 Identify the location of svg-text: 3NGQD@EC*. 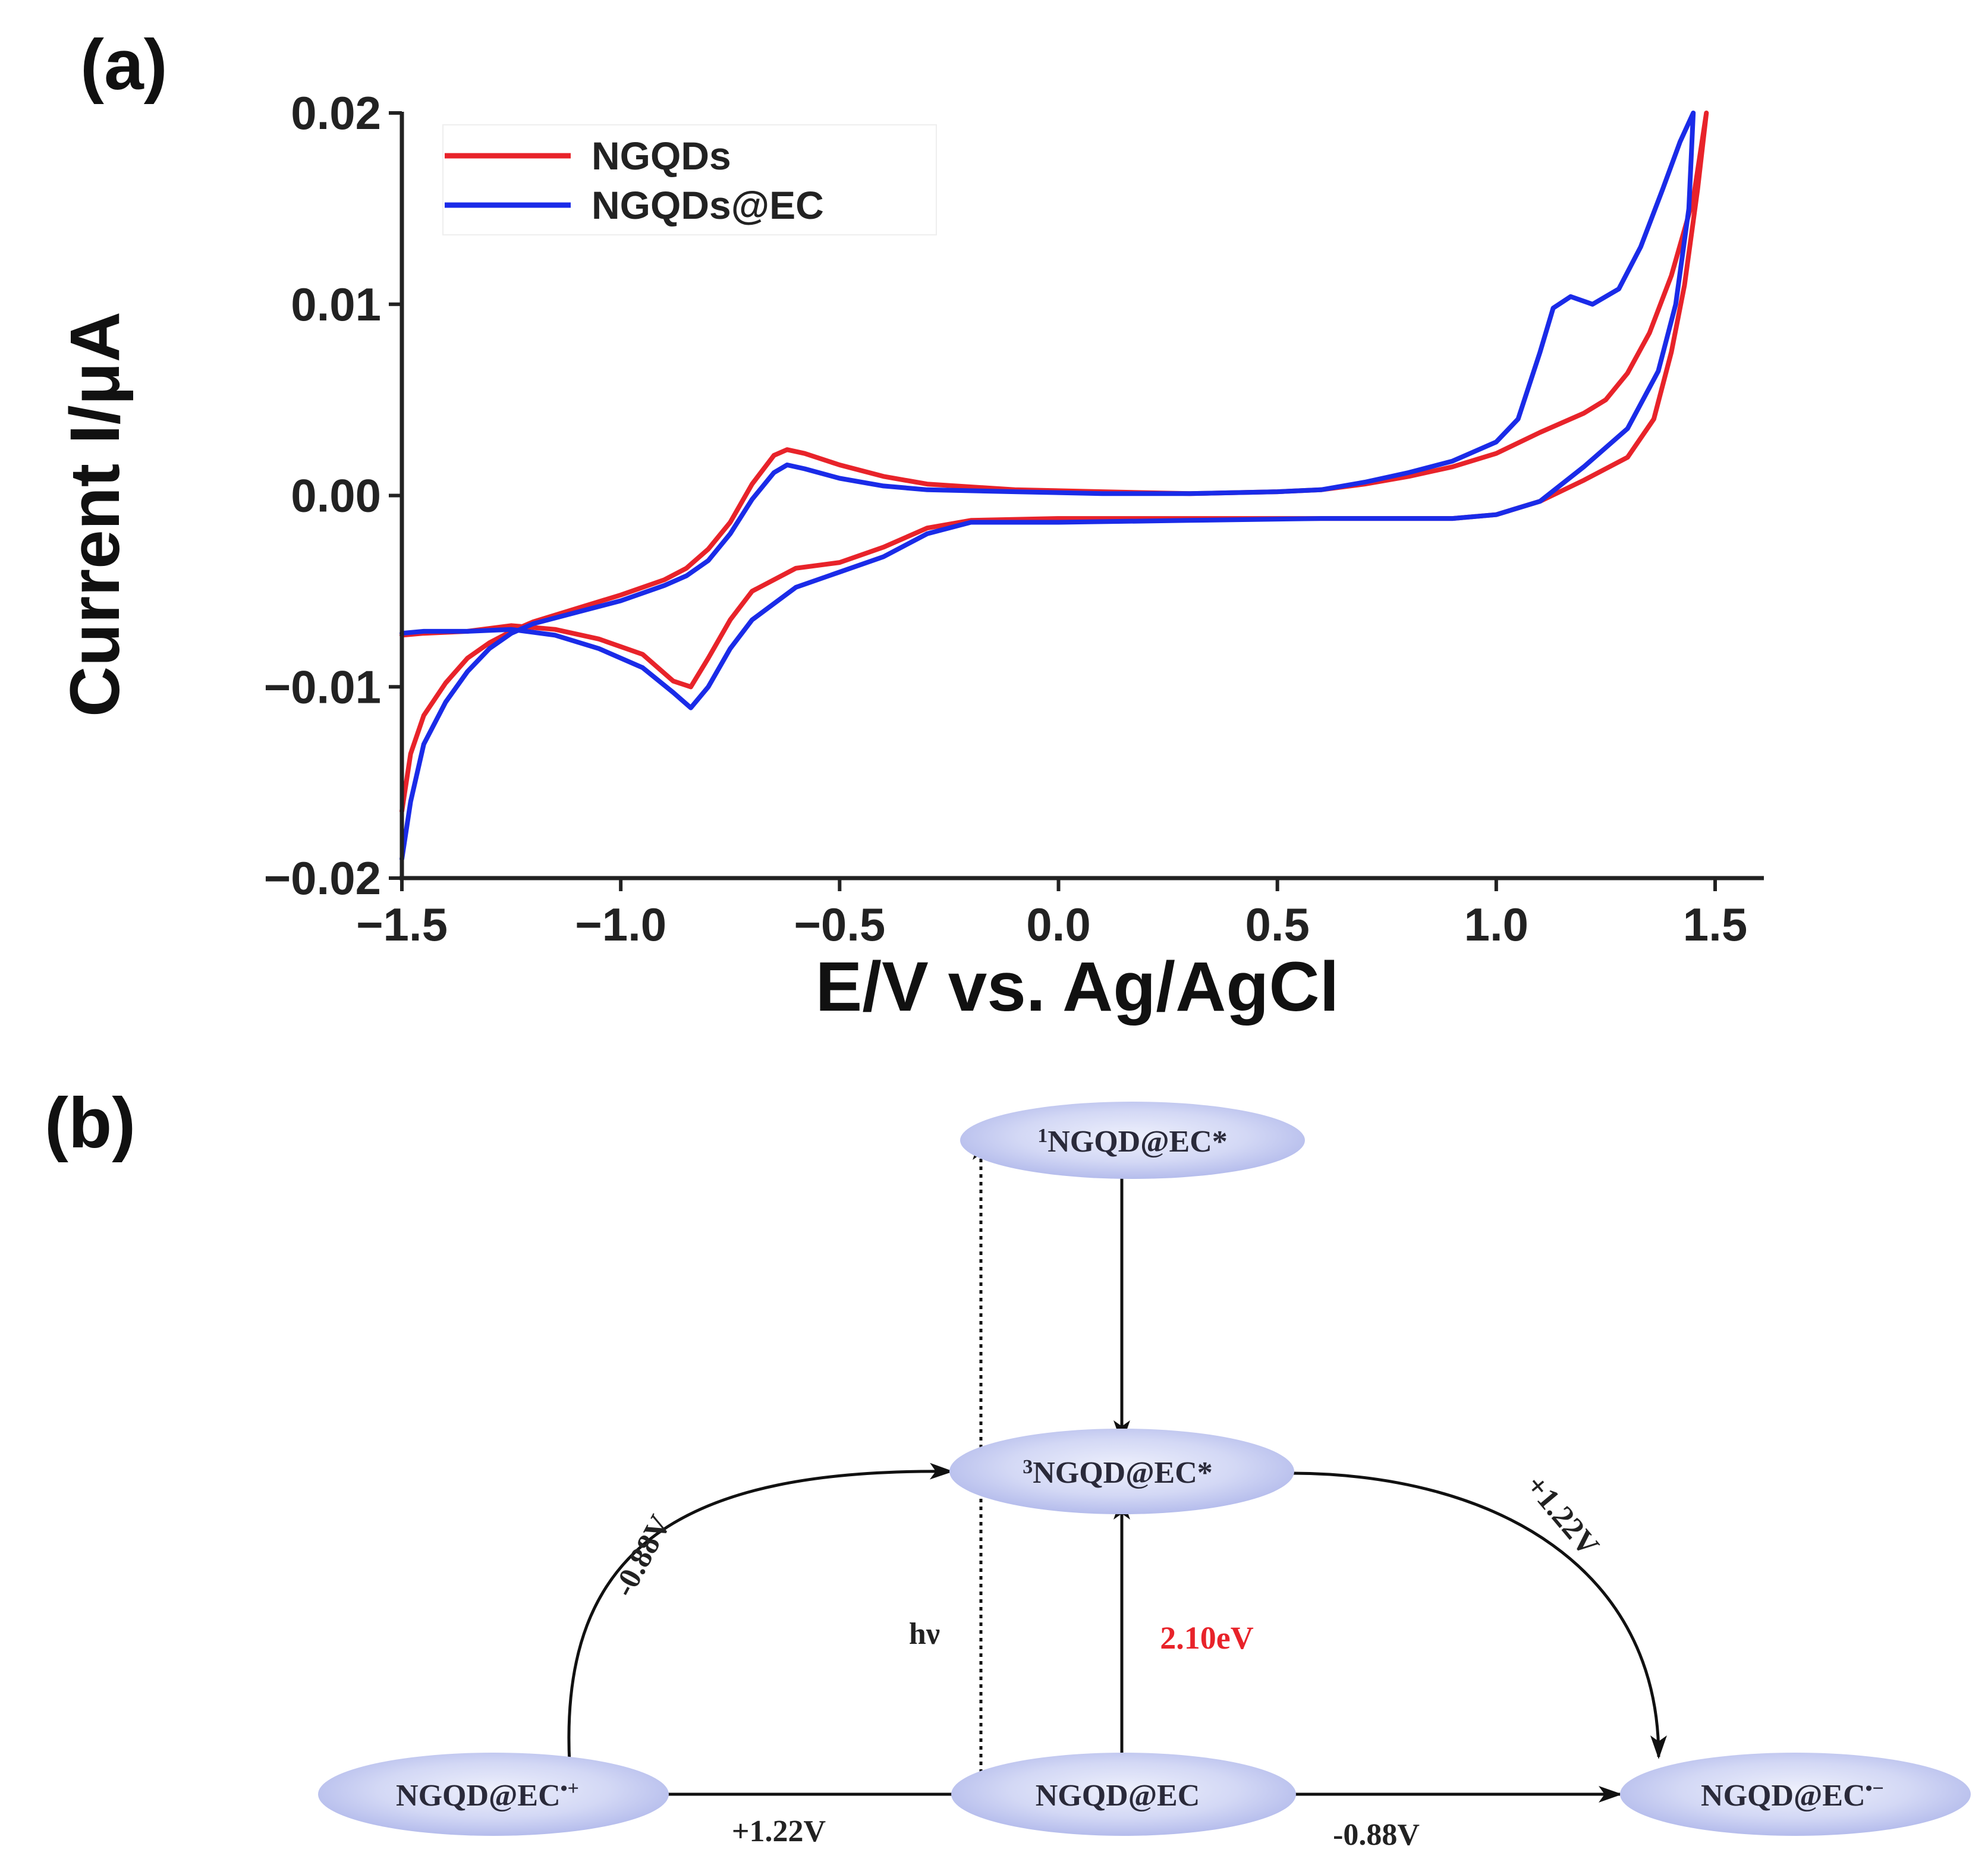
(1118, 1473).